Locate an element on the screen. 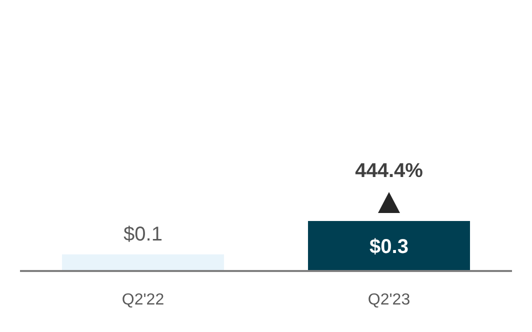  data-label: $0.1 is located at coordinates (143, 234).